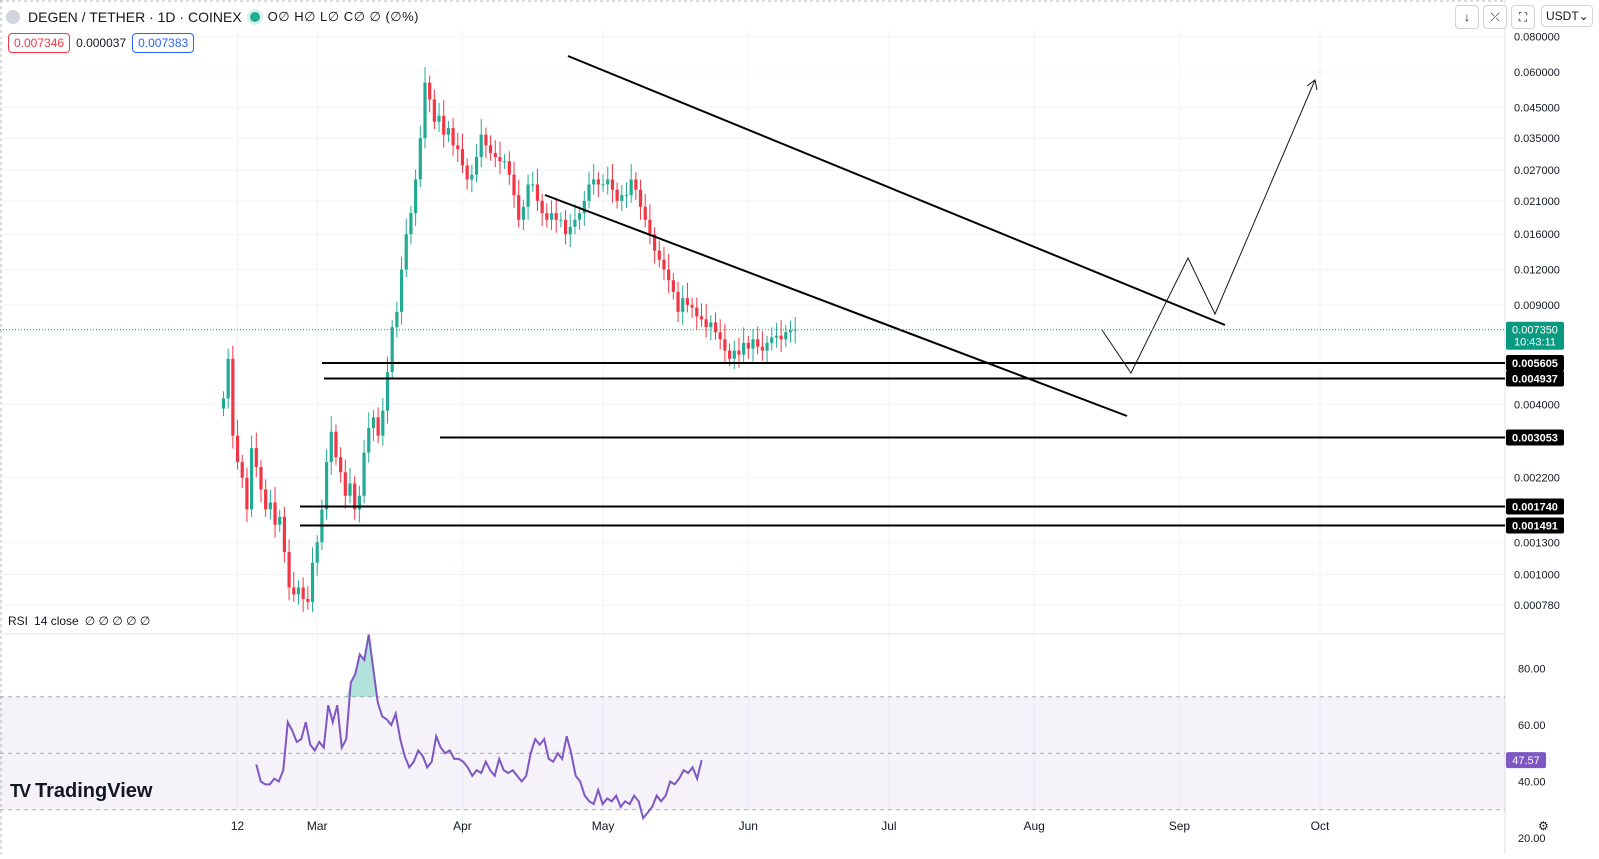 The width and height of the screenshot is (1599, 859). Describe the element at coordinates (1537, 543) in the screenshot. I see `price-tick-label: 0.001300` at that location.